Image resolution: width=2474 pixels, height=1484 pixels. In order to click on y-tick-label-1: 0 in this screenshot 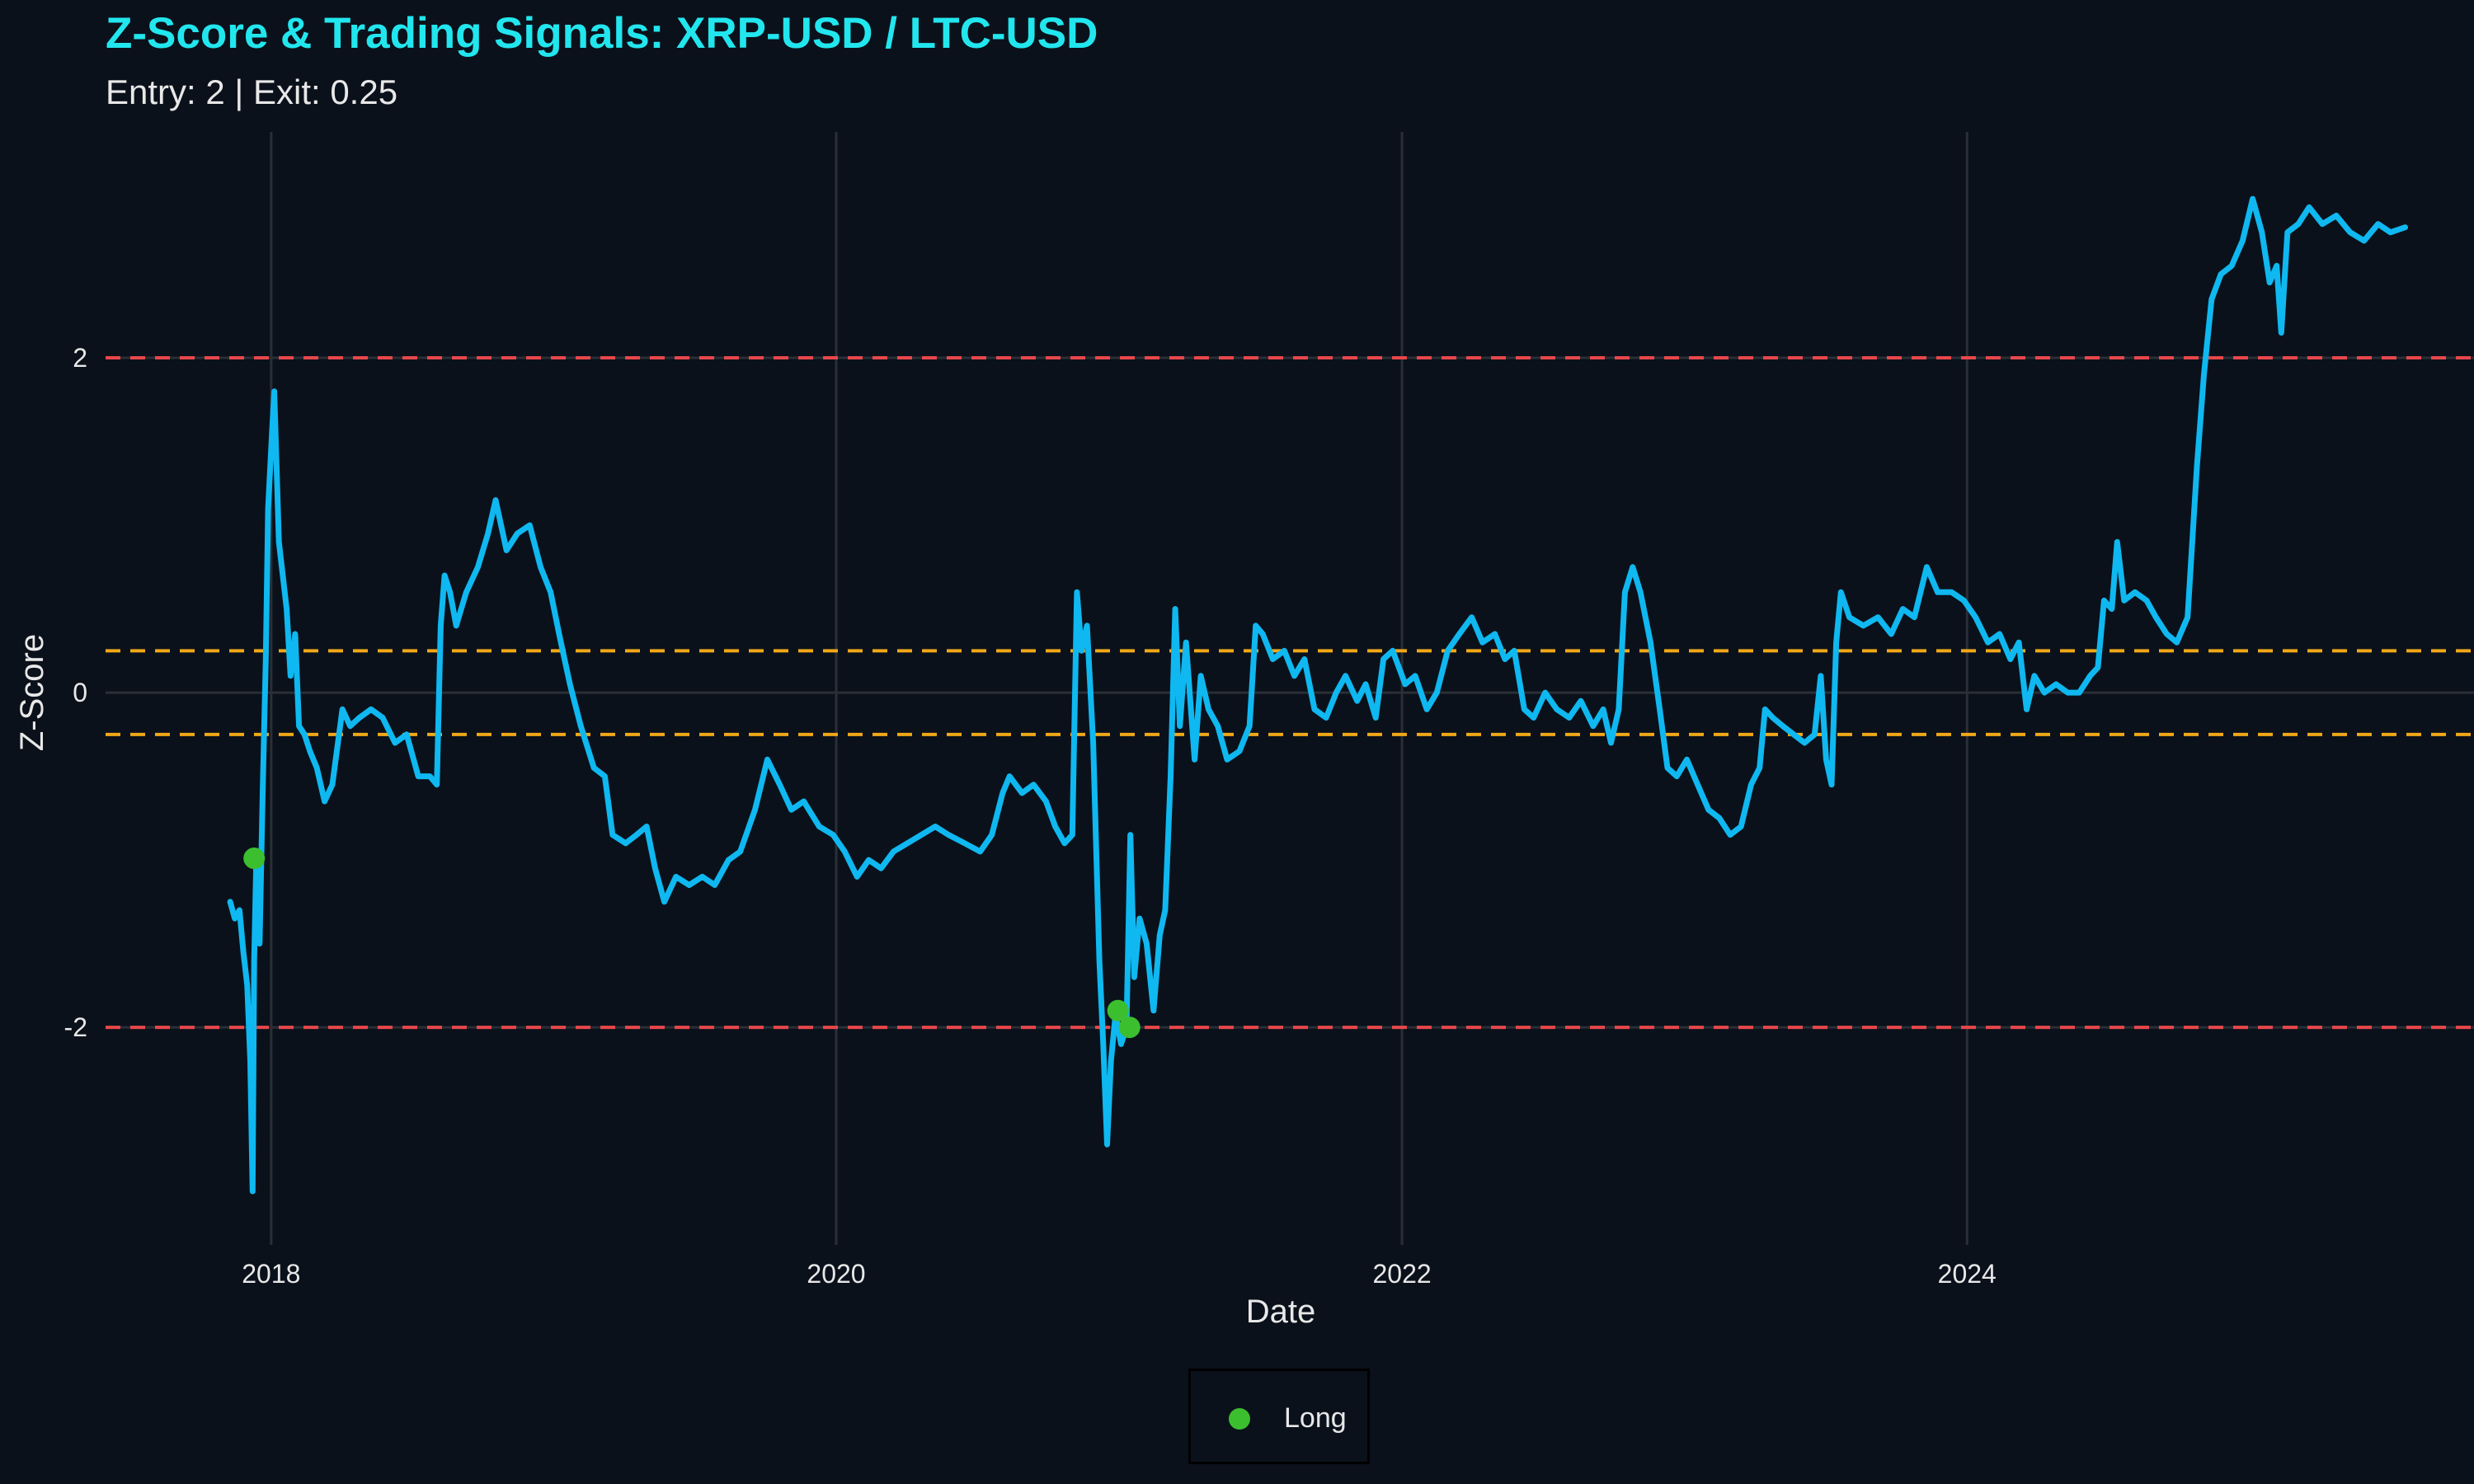, I will do `click(80, 692)`.